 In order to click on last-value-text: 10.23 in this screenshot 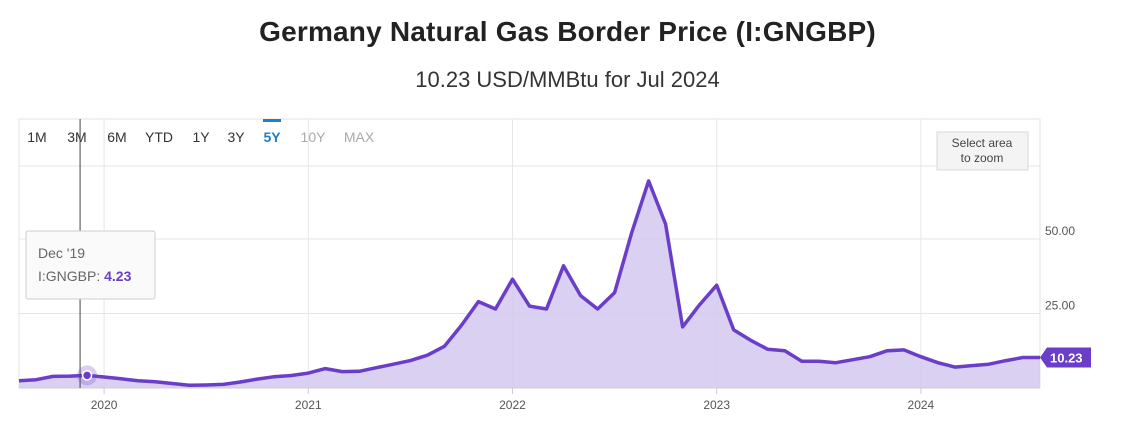, I will do `click(1066, 358)`.